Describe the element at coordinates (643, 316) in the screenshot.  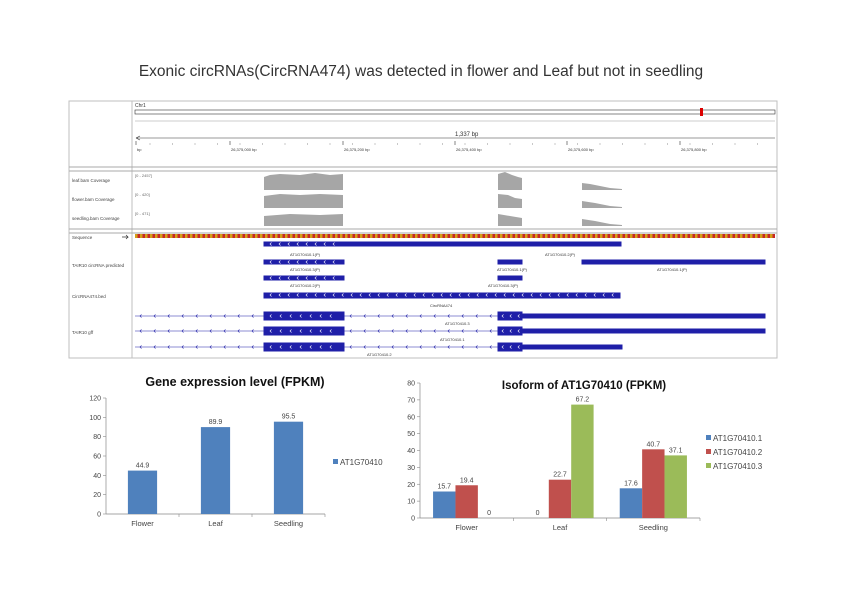
I see `gene-exon-1c` at that location.